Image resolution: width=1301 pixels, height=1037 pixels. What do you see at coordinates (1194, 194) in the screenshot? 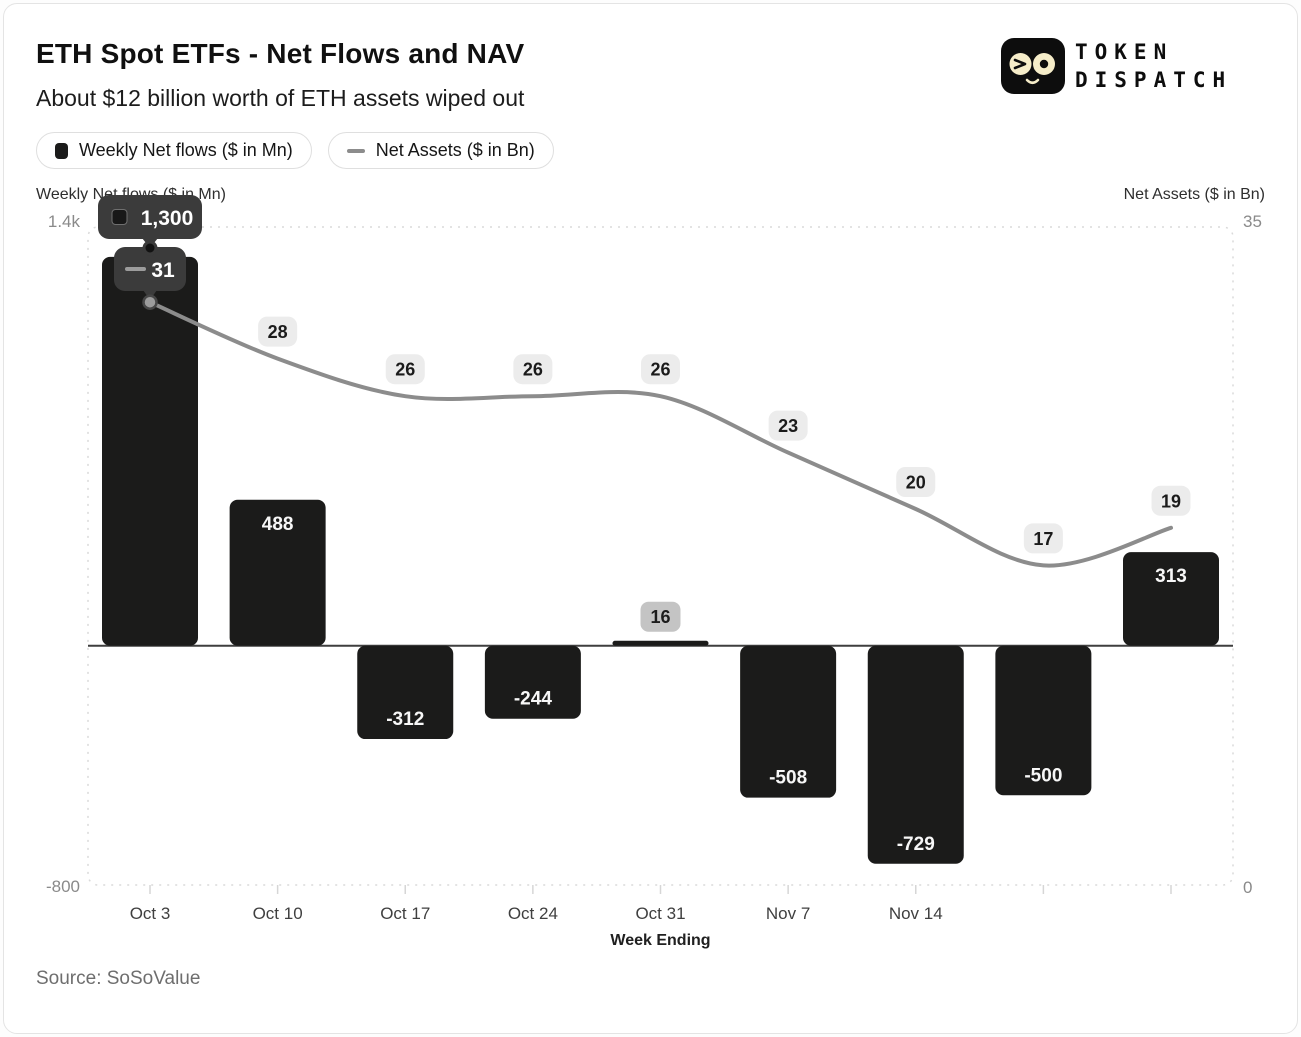
I see `right-axis-title: Net Assets ($ in Bn)` at bounding box center [1194, 194].